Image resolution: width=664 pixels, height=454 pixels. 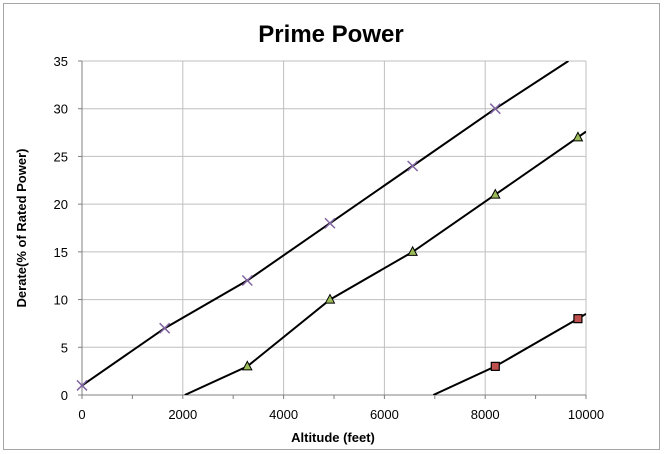 What do you see at coordinates (61, 109) in the screenshot?
I see `y-tick-label: 30` at bounding box center [61, 109].